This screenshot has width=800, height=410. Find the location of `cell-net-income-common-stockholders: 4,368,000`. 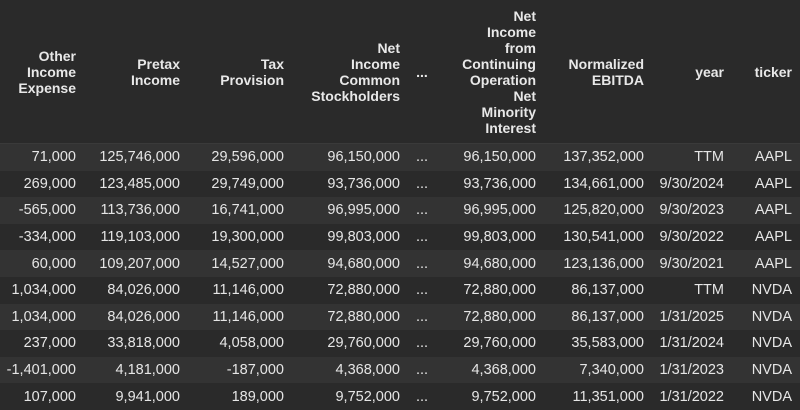

cell-net-income-common-stockholders: 4,368,000 is located at coordinates (350, 370).